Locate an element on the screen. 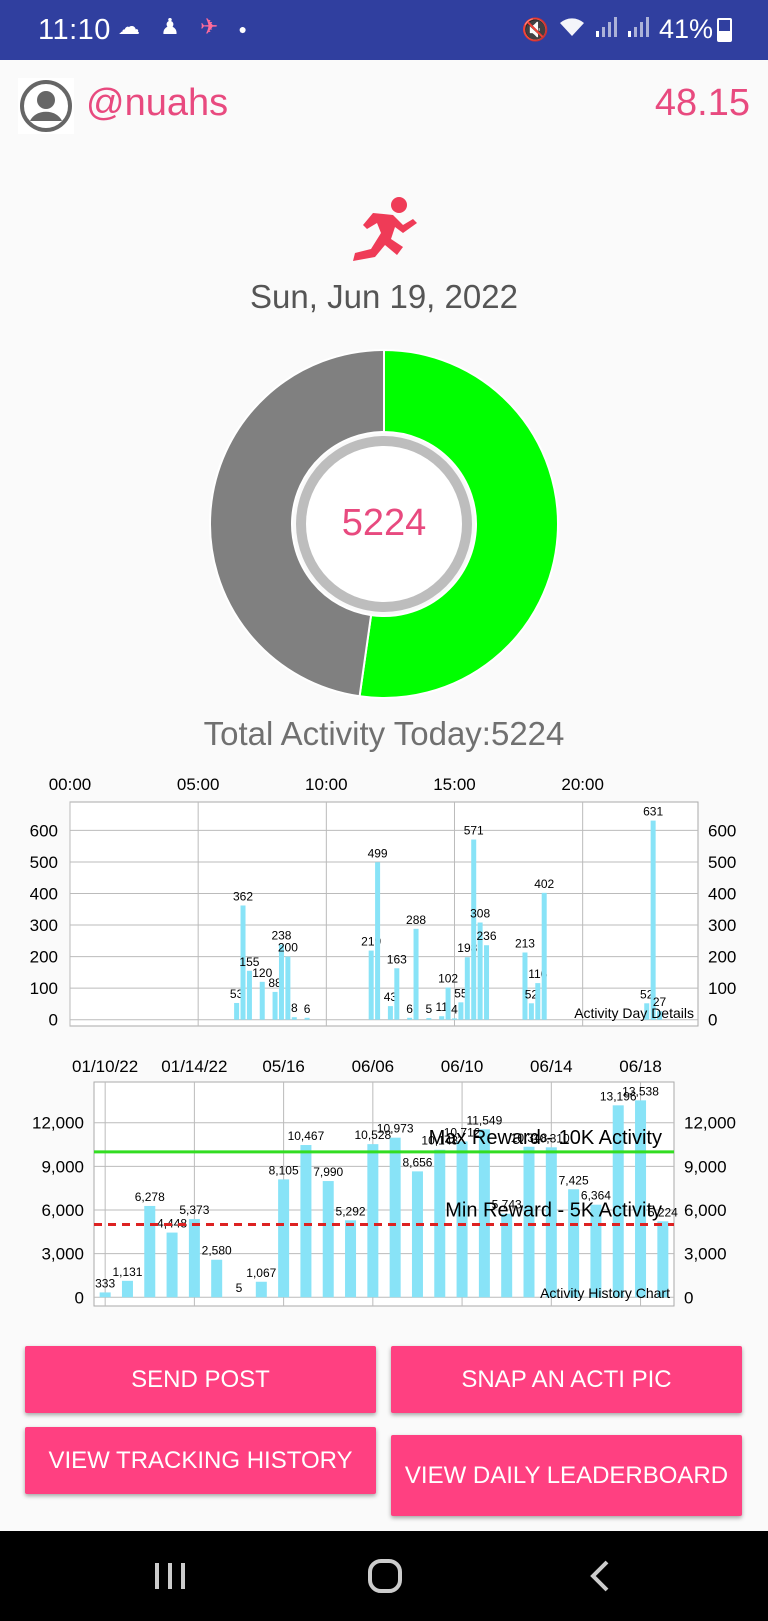  history-y-tick-left: 0 is located at coordinates (79, 1297).